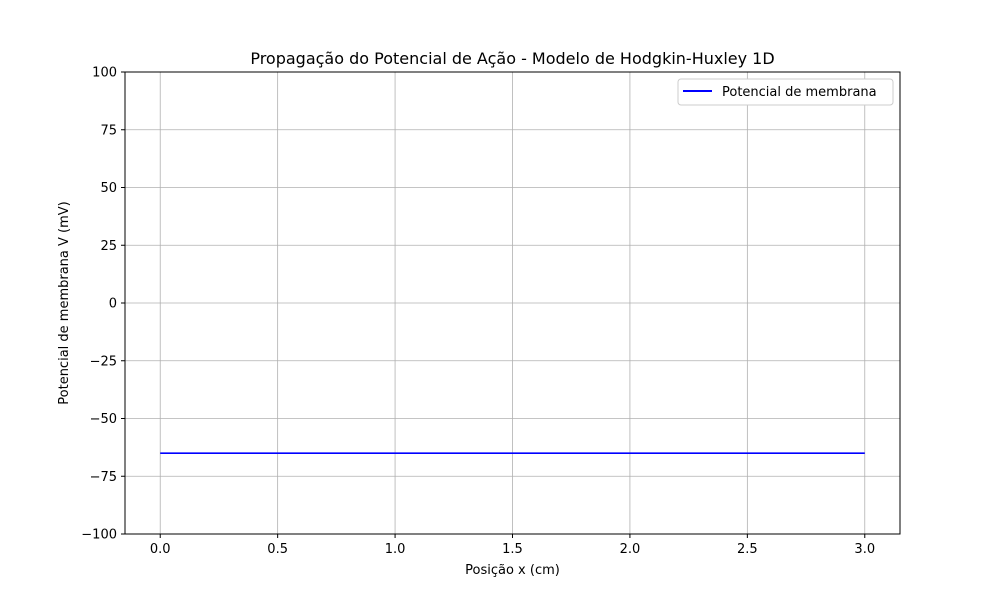  What do you see at coordinates (799, 92) in the screenshot?
I see `legend-label: Potencial de membrana` at bounding box center [799, 92].